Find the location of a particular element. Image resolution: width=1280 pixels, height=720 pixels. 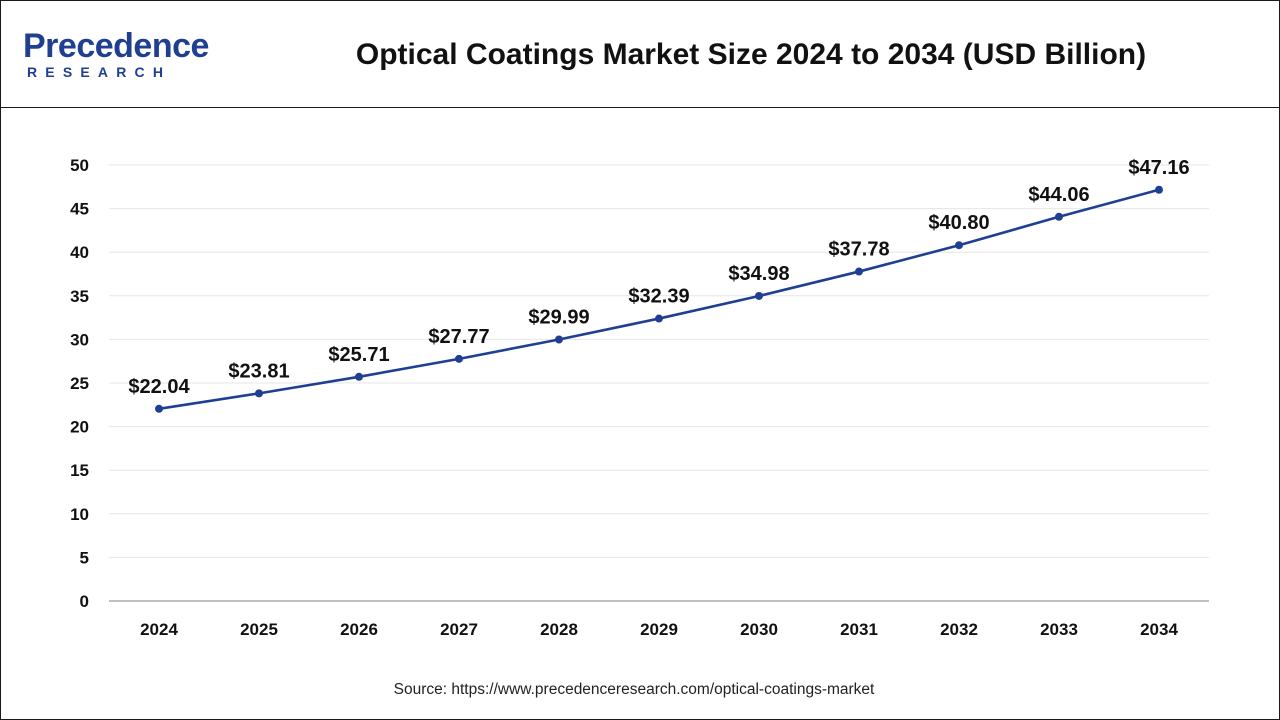

y-tick-label: 15 is located at coordinates (79, 470).